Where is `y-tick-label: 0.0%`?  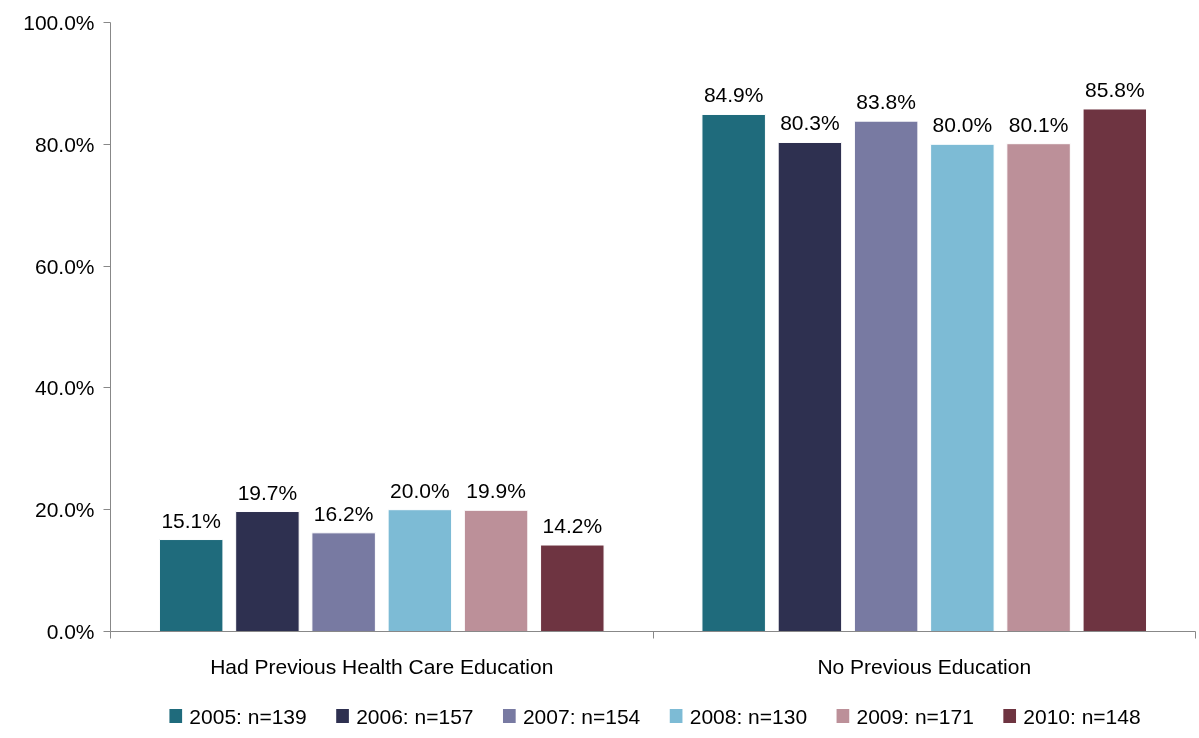 y-tick-label: 0.0% is located at coordinates (70, 631).